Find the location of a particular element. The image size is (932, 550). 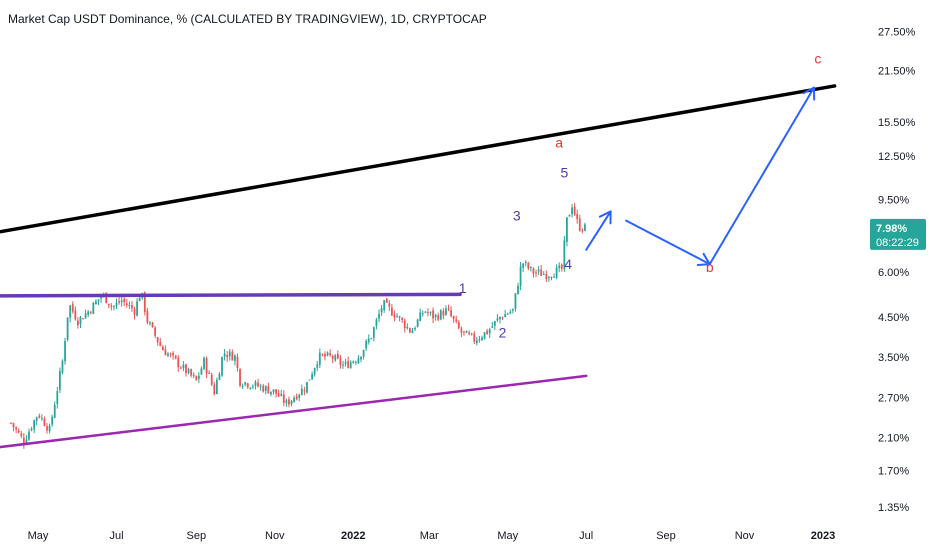

wave-label-a: a is located at coordinates (559, 142).